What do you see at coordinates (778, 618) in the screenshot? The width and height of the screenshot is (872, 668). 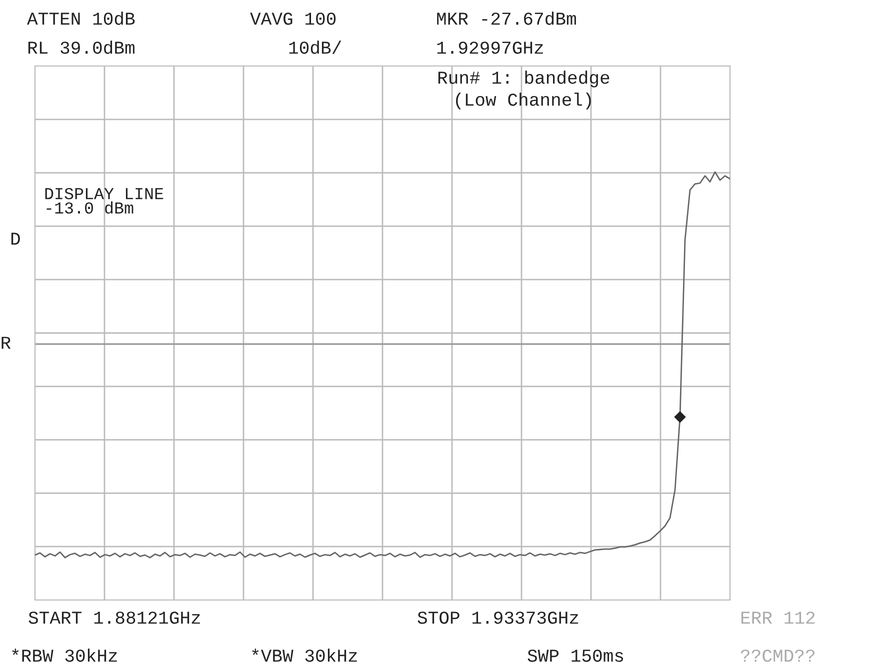 I see `text: ERR 112` at bounding box center [778, 618].